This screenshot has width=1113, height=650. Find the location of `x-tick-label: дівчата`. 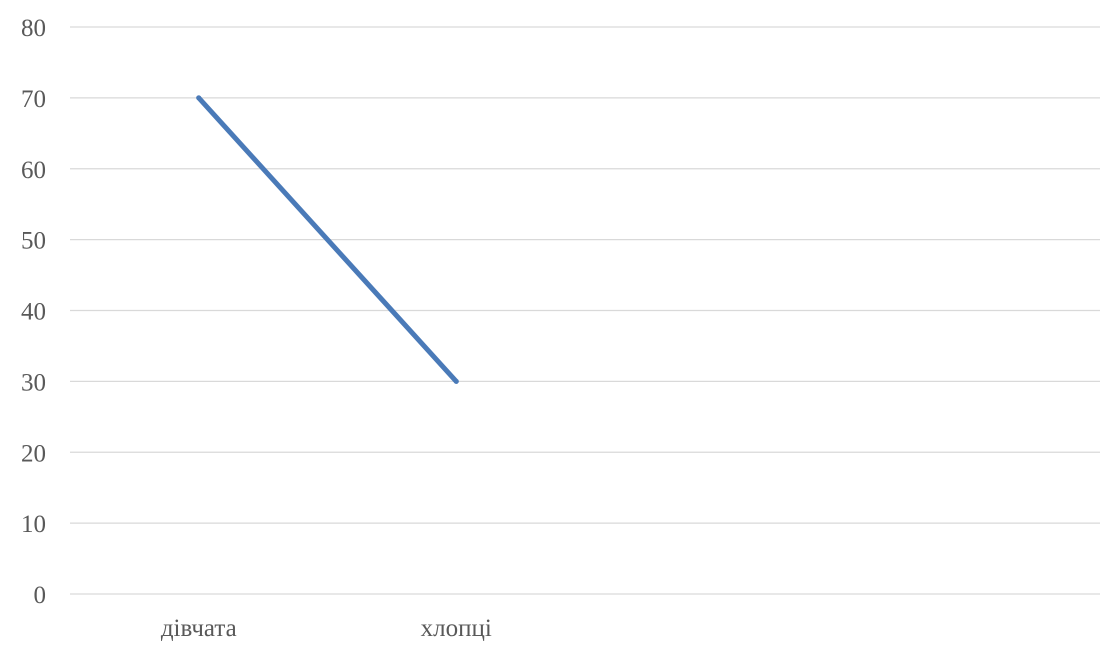

x-tick-label: дівчата is located at coordinates (199, 628).